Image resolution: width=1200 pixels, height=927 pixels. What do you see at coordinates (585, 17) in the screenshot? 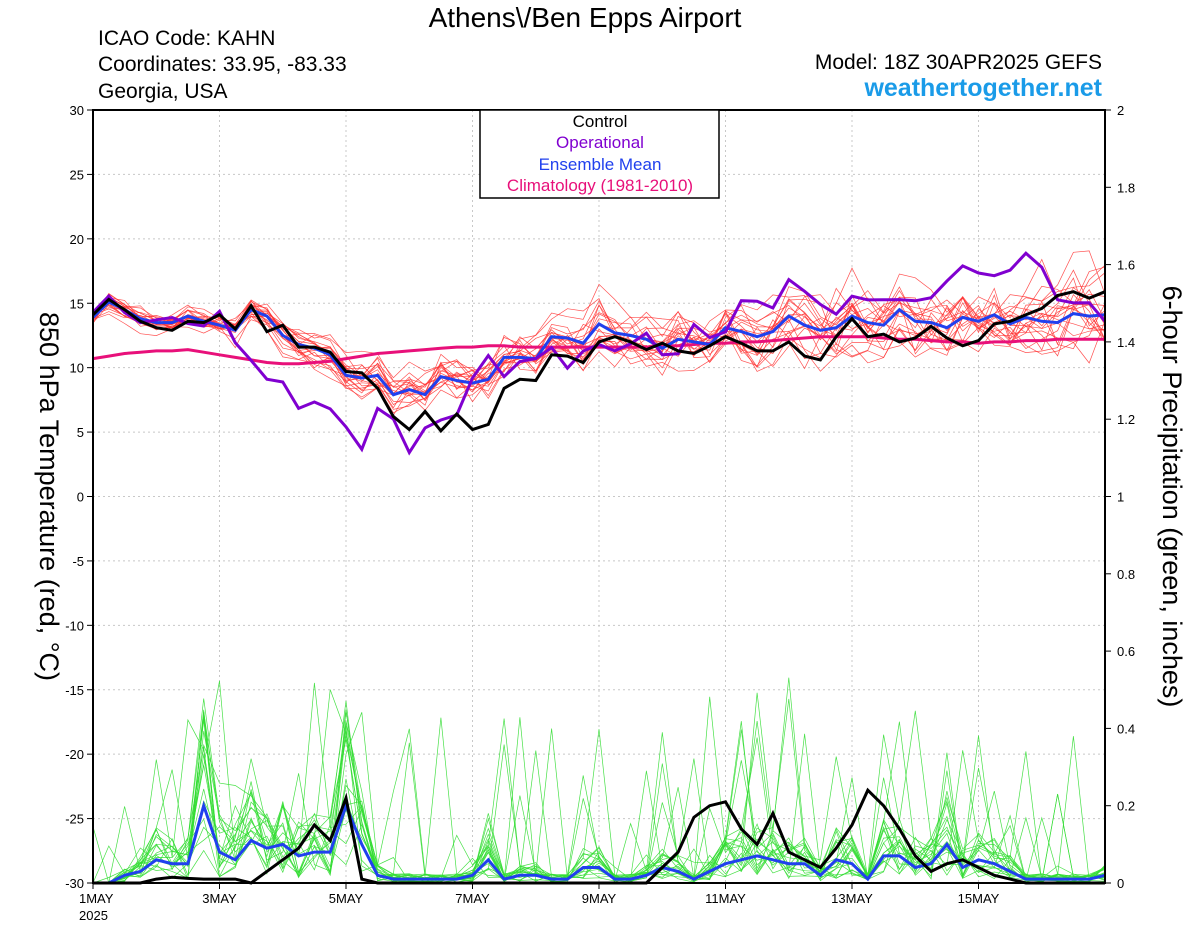
I see `chart-title: Athens\/Ben Epps Airport` at bounding box center [585, 17].